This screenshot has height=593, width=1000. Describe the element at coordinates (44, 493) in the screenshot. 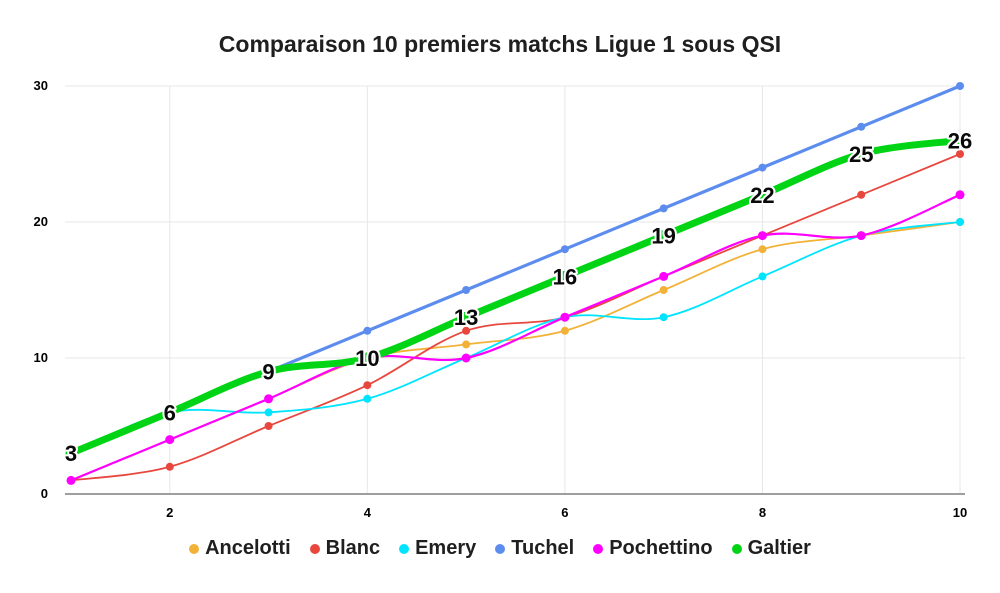

I see `y-axis-tick-label: 0` at that location.